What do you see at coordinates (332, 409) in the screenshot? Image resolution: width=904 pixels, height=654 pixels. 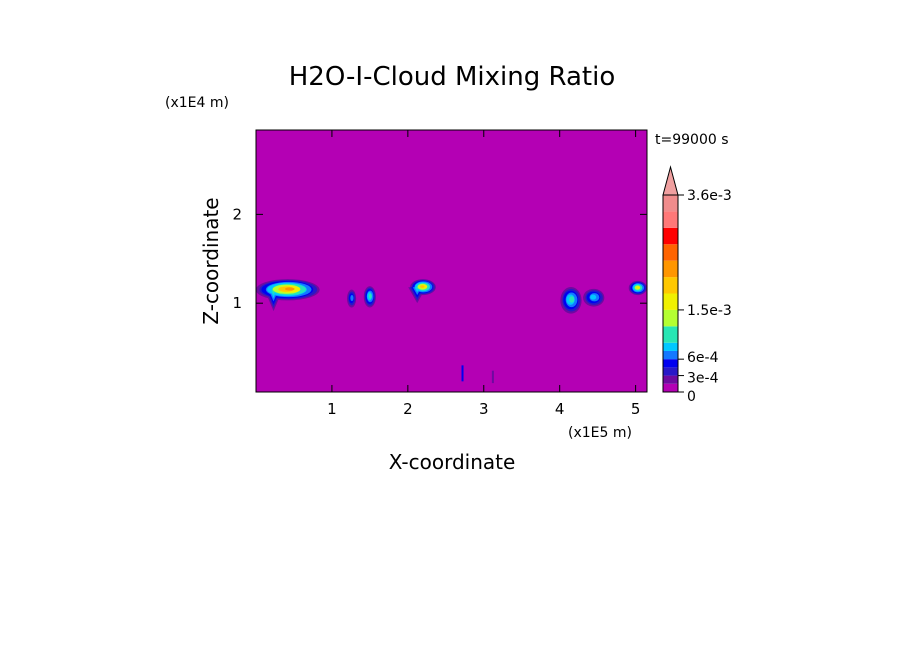 I see `x-tick-label: 1` at bounding box center [332, 409].